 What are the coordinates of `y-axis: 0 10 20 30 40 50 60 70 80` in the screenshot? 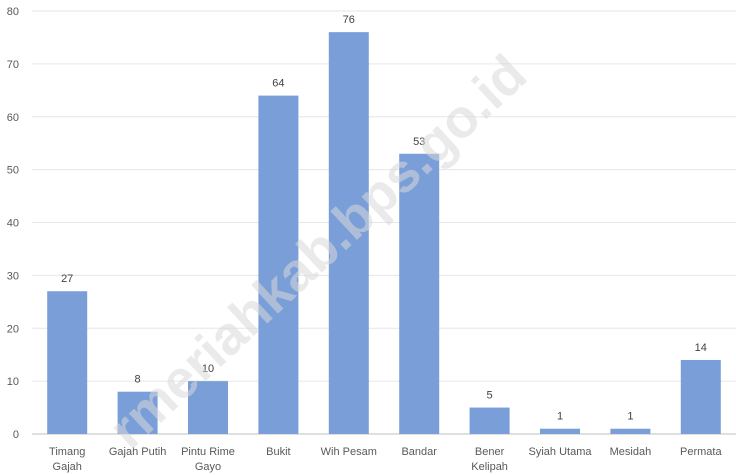 It's located at (13, 223).